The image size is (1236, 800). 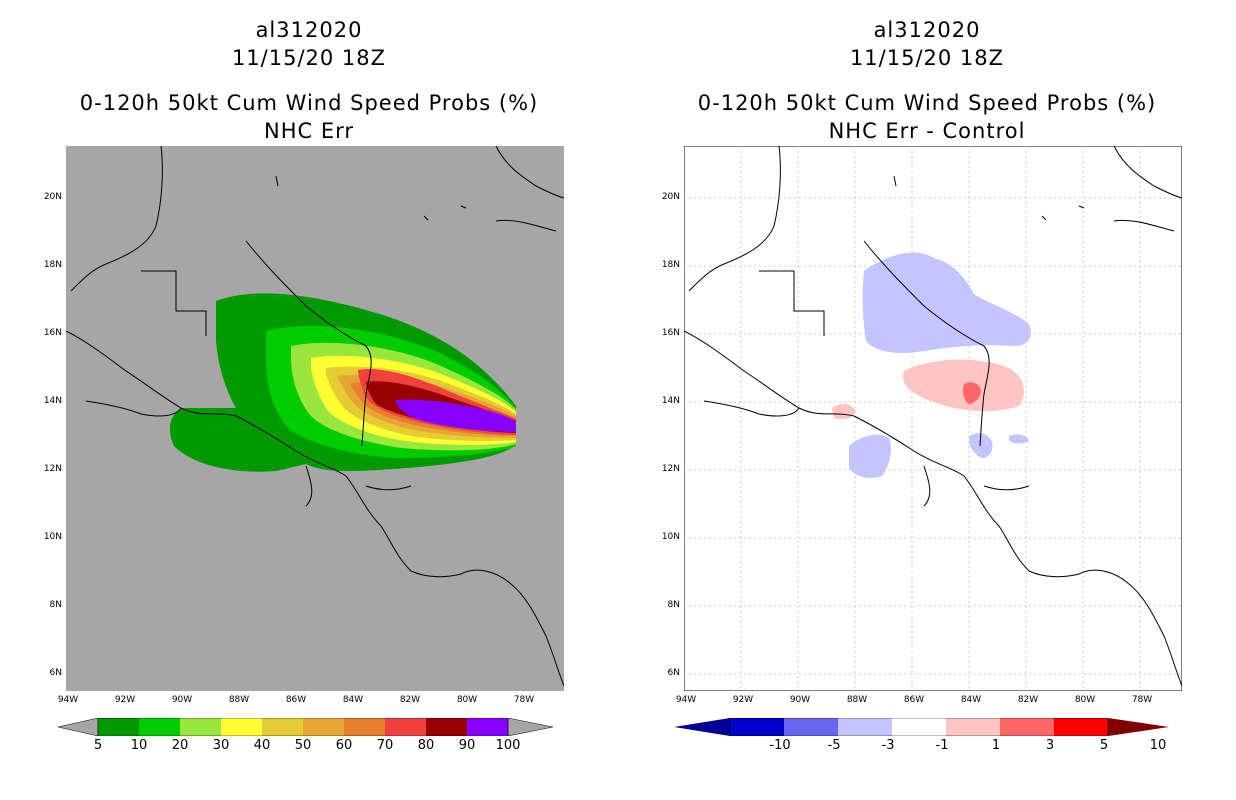 What do you see at coordinates (834, 745) in the screenshot?
I see `colorbar-label: -5` at bounding box center [834, 745].